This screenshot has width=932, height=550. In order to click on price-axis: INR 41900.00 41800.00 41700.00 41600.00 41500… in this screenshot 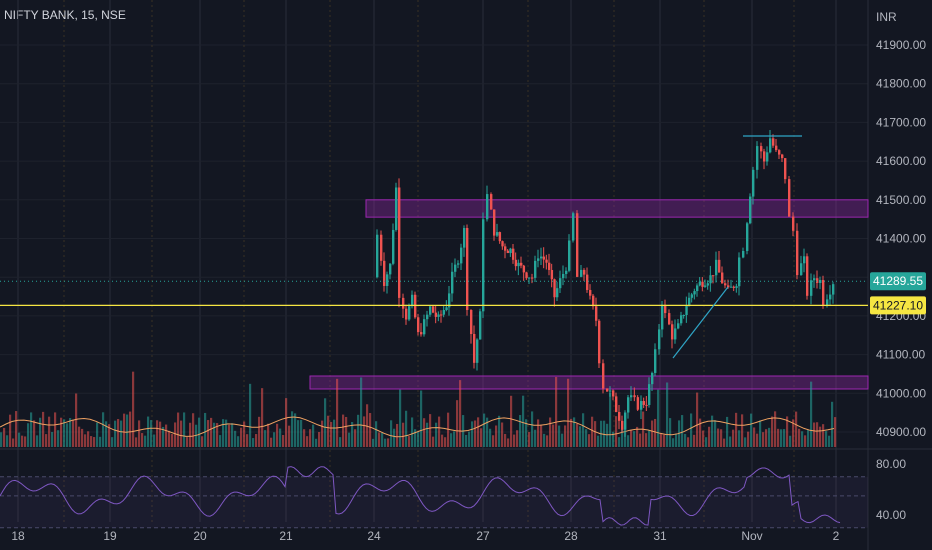, I will do `click(901, 266)`.